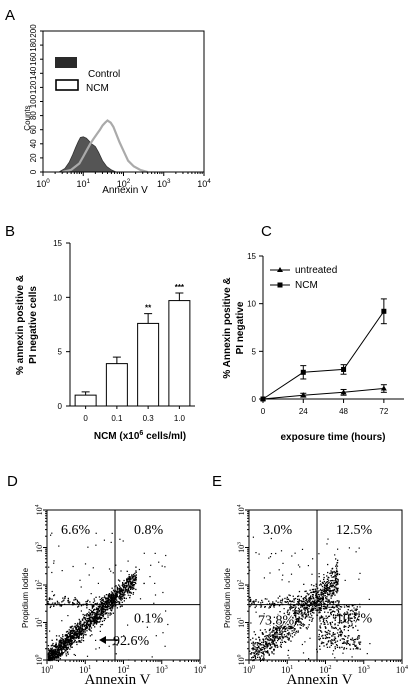  Describe the element at coordinates (343, 392) in the screenshot. I see `data-point-triangle` at that location.